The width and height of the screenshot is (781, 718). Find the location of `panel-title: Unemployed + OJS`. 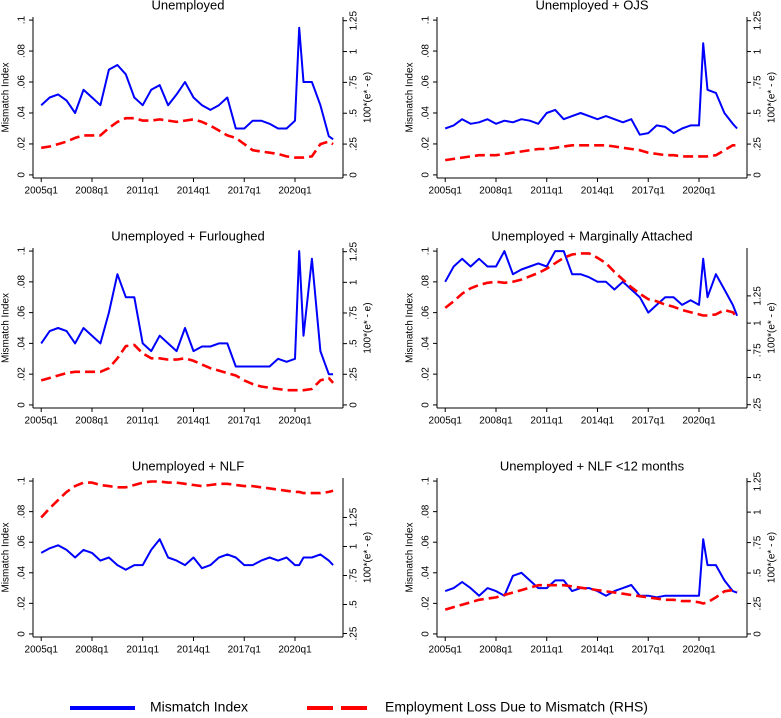

panel-title: Unemployed + OJS is located at coordinates (591, 6).